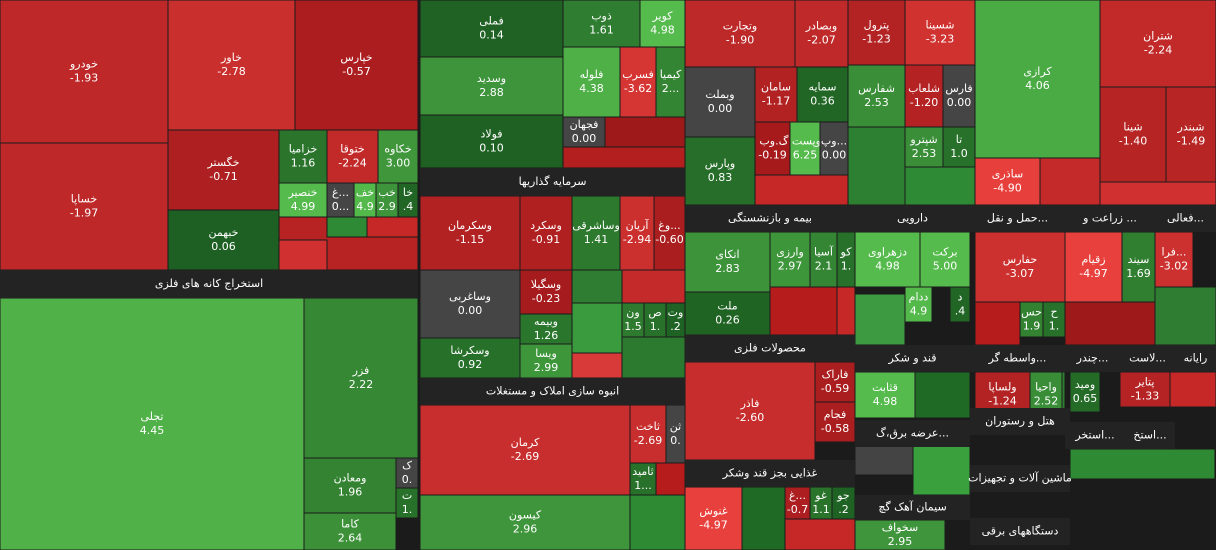 The image size is (1216, 550). I want to click on stock-change: 1., so click(846, 266).